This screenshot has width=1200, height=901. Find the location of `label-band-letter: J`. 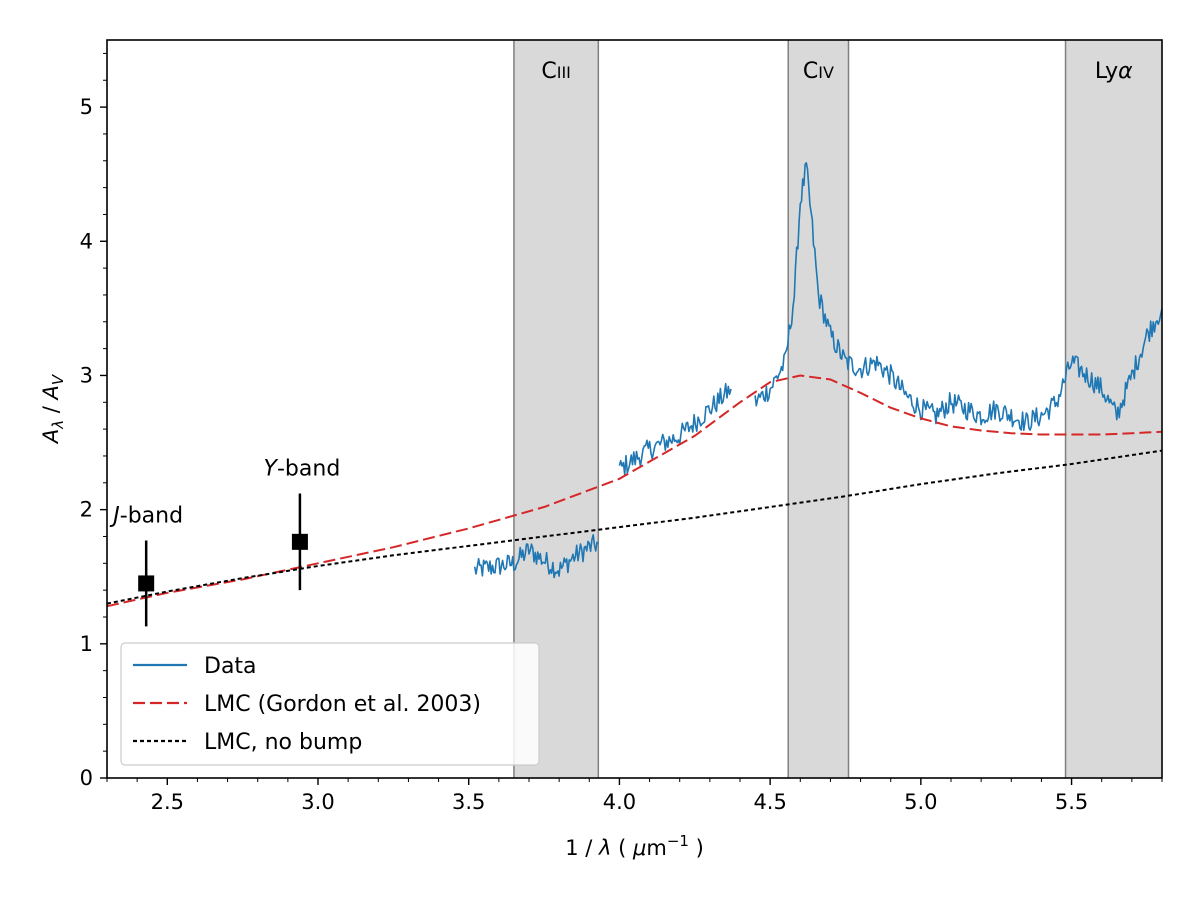

label-band-letter: J is located at coordinates (114, 515).